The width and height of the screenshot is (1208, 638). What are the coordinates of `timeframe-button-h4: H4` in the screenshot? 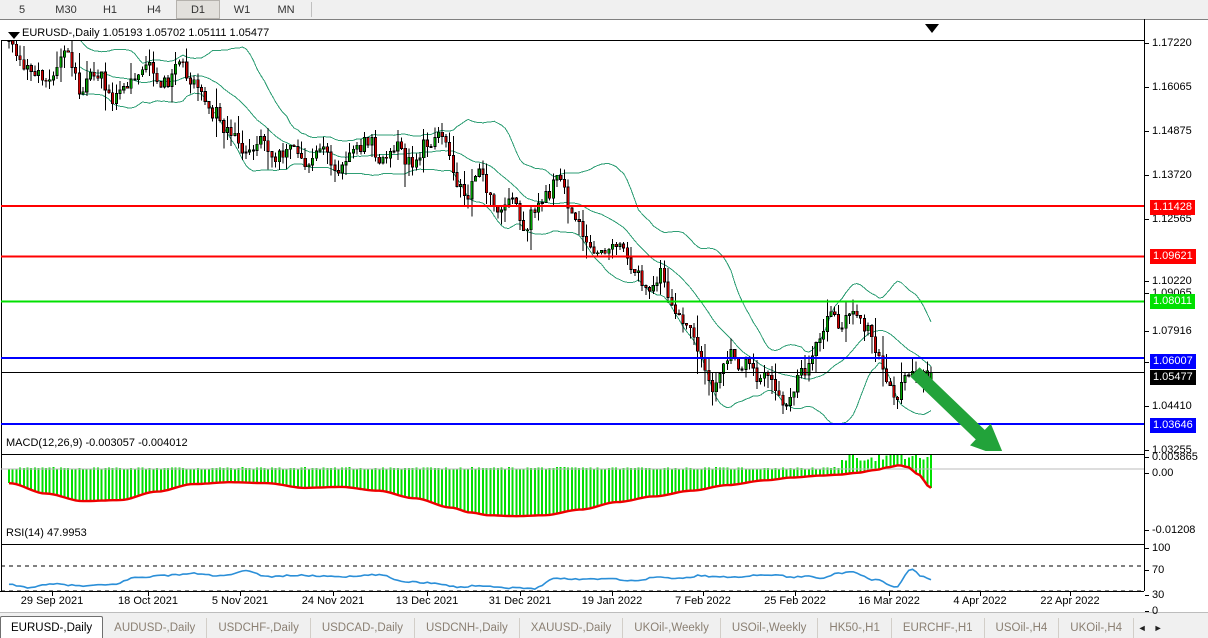 It's located at (154, 9).